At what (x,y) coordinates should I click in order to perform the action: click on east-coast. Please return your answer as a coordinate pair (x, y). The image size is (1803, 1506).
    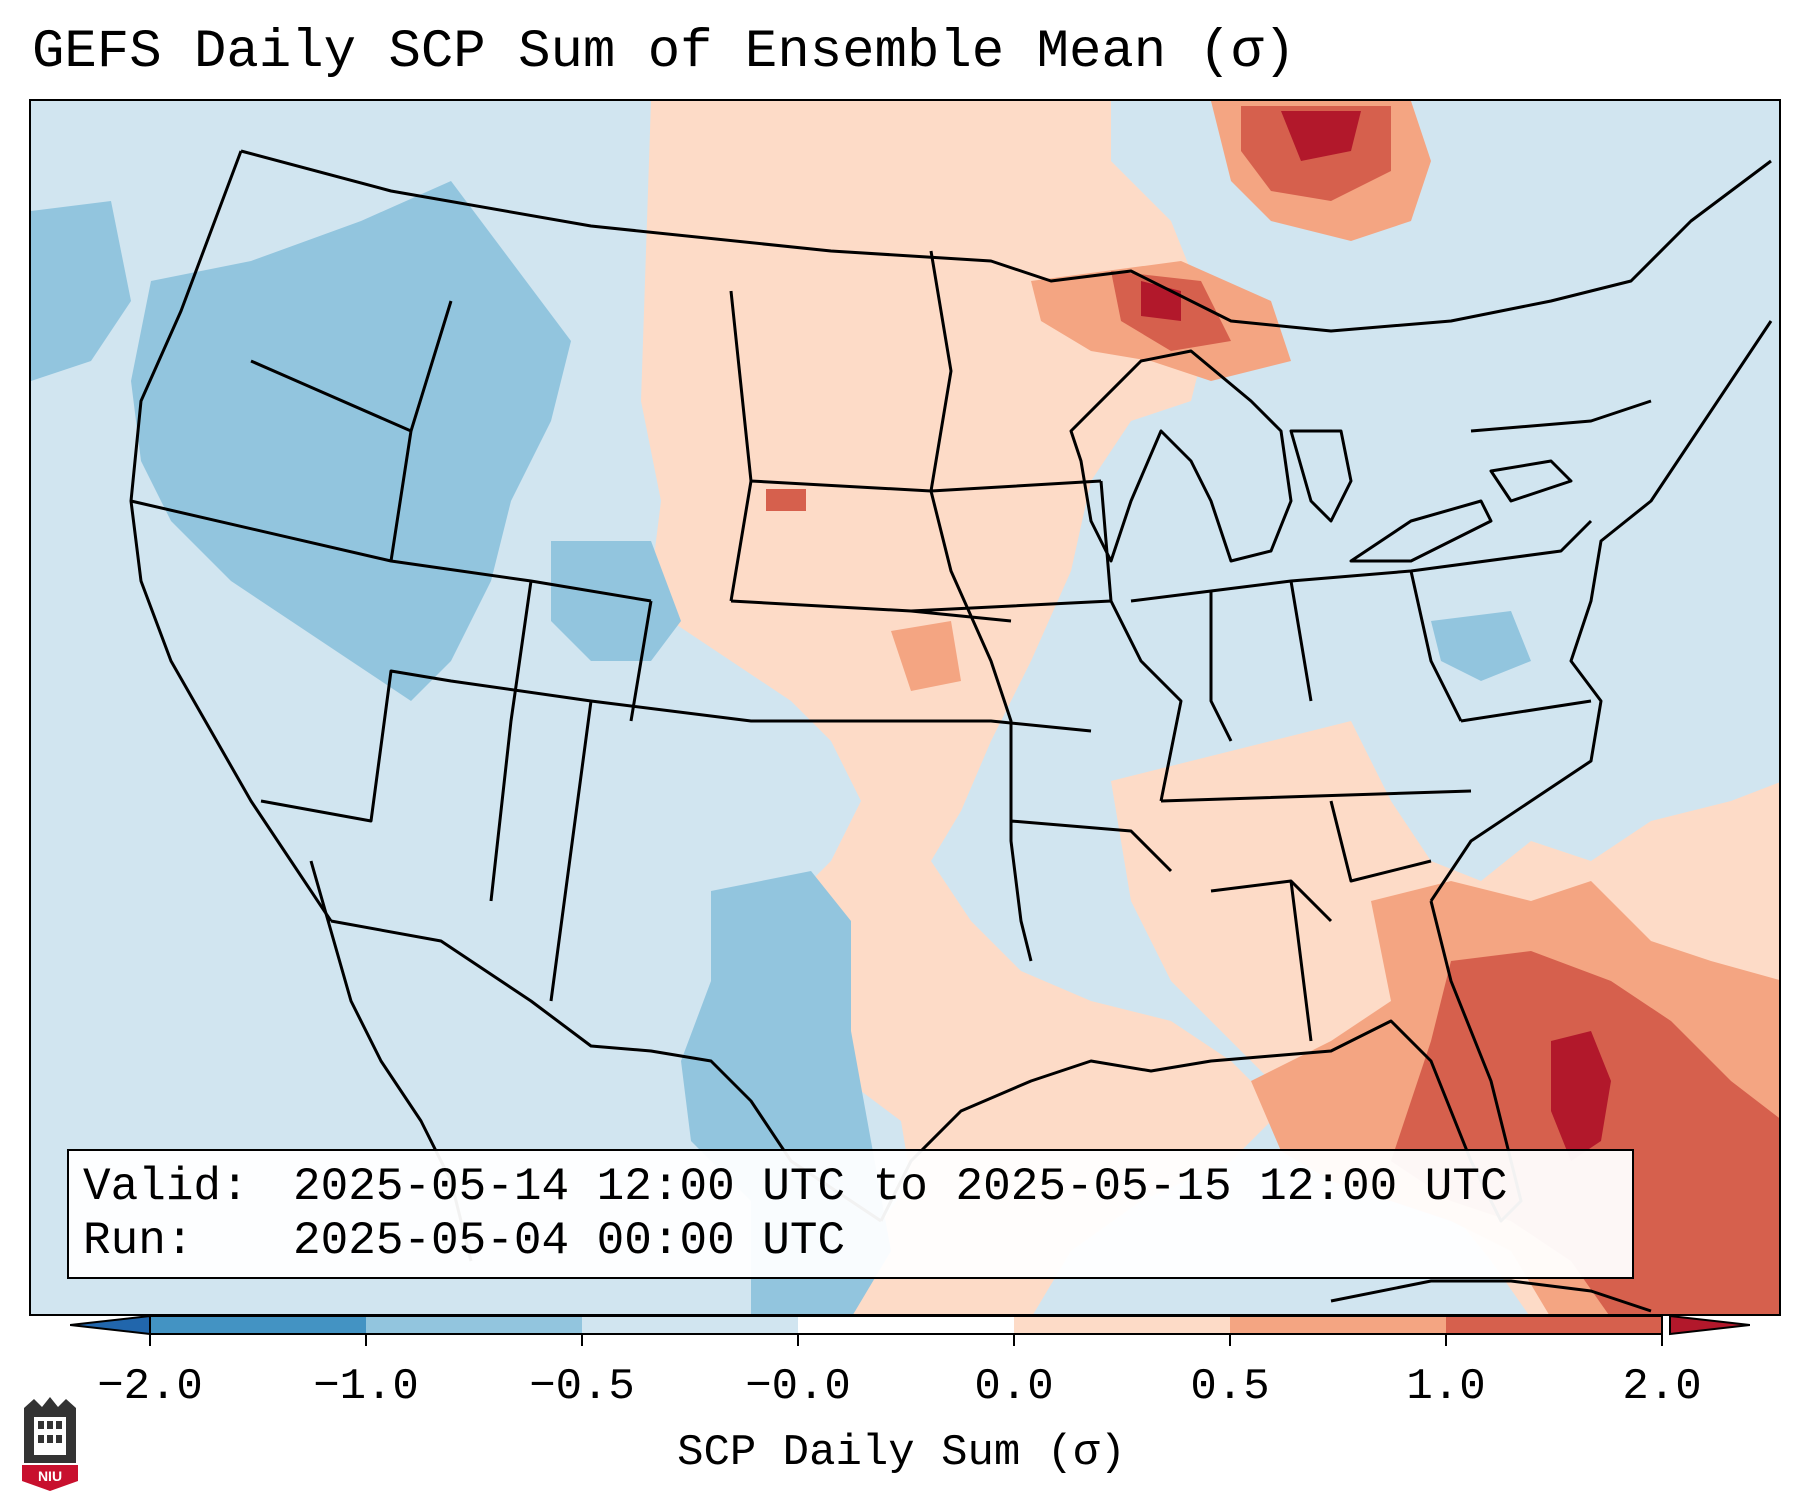
    Looking at the image, I should click on (1601, 611).